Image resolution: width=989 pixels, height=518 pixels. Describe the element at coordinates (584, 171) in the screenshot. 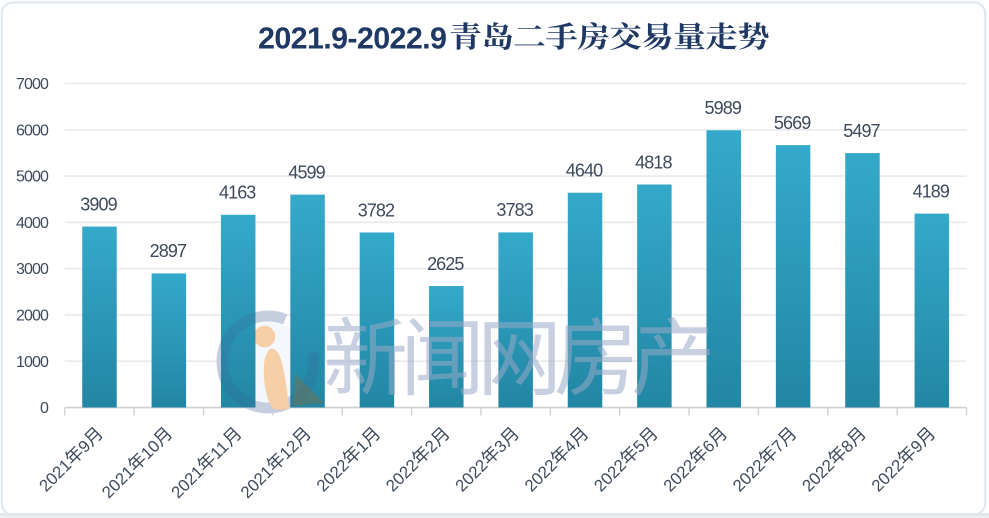

I see `svg-text: 4640` at that location.